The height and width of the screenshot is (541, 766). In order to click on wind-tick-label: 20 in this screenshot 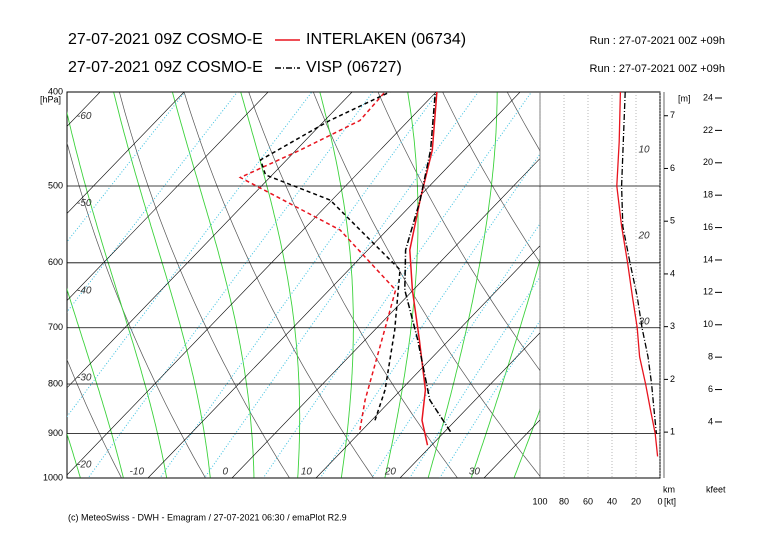, I will do `click(636, 501)`.